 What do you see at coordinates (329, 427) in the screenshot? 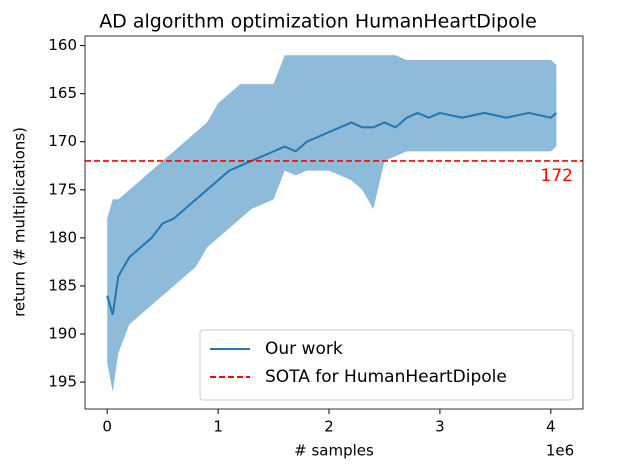
I see `x-tick-label: 2` at bounding box center [329, 427].